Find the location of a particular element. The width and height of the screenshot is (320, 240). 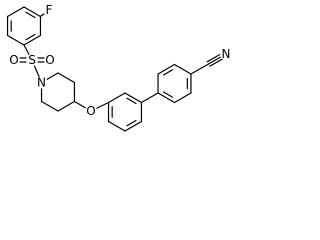

atom-label: F is located at coordinates (49, 10).